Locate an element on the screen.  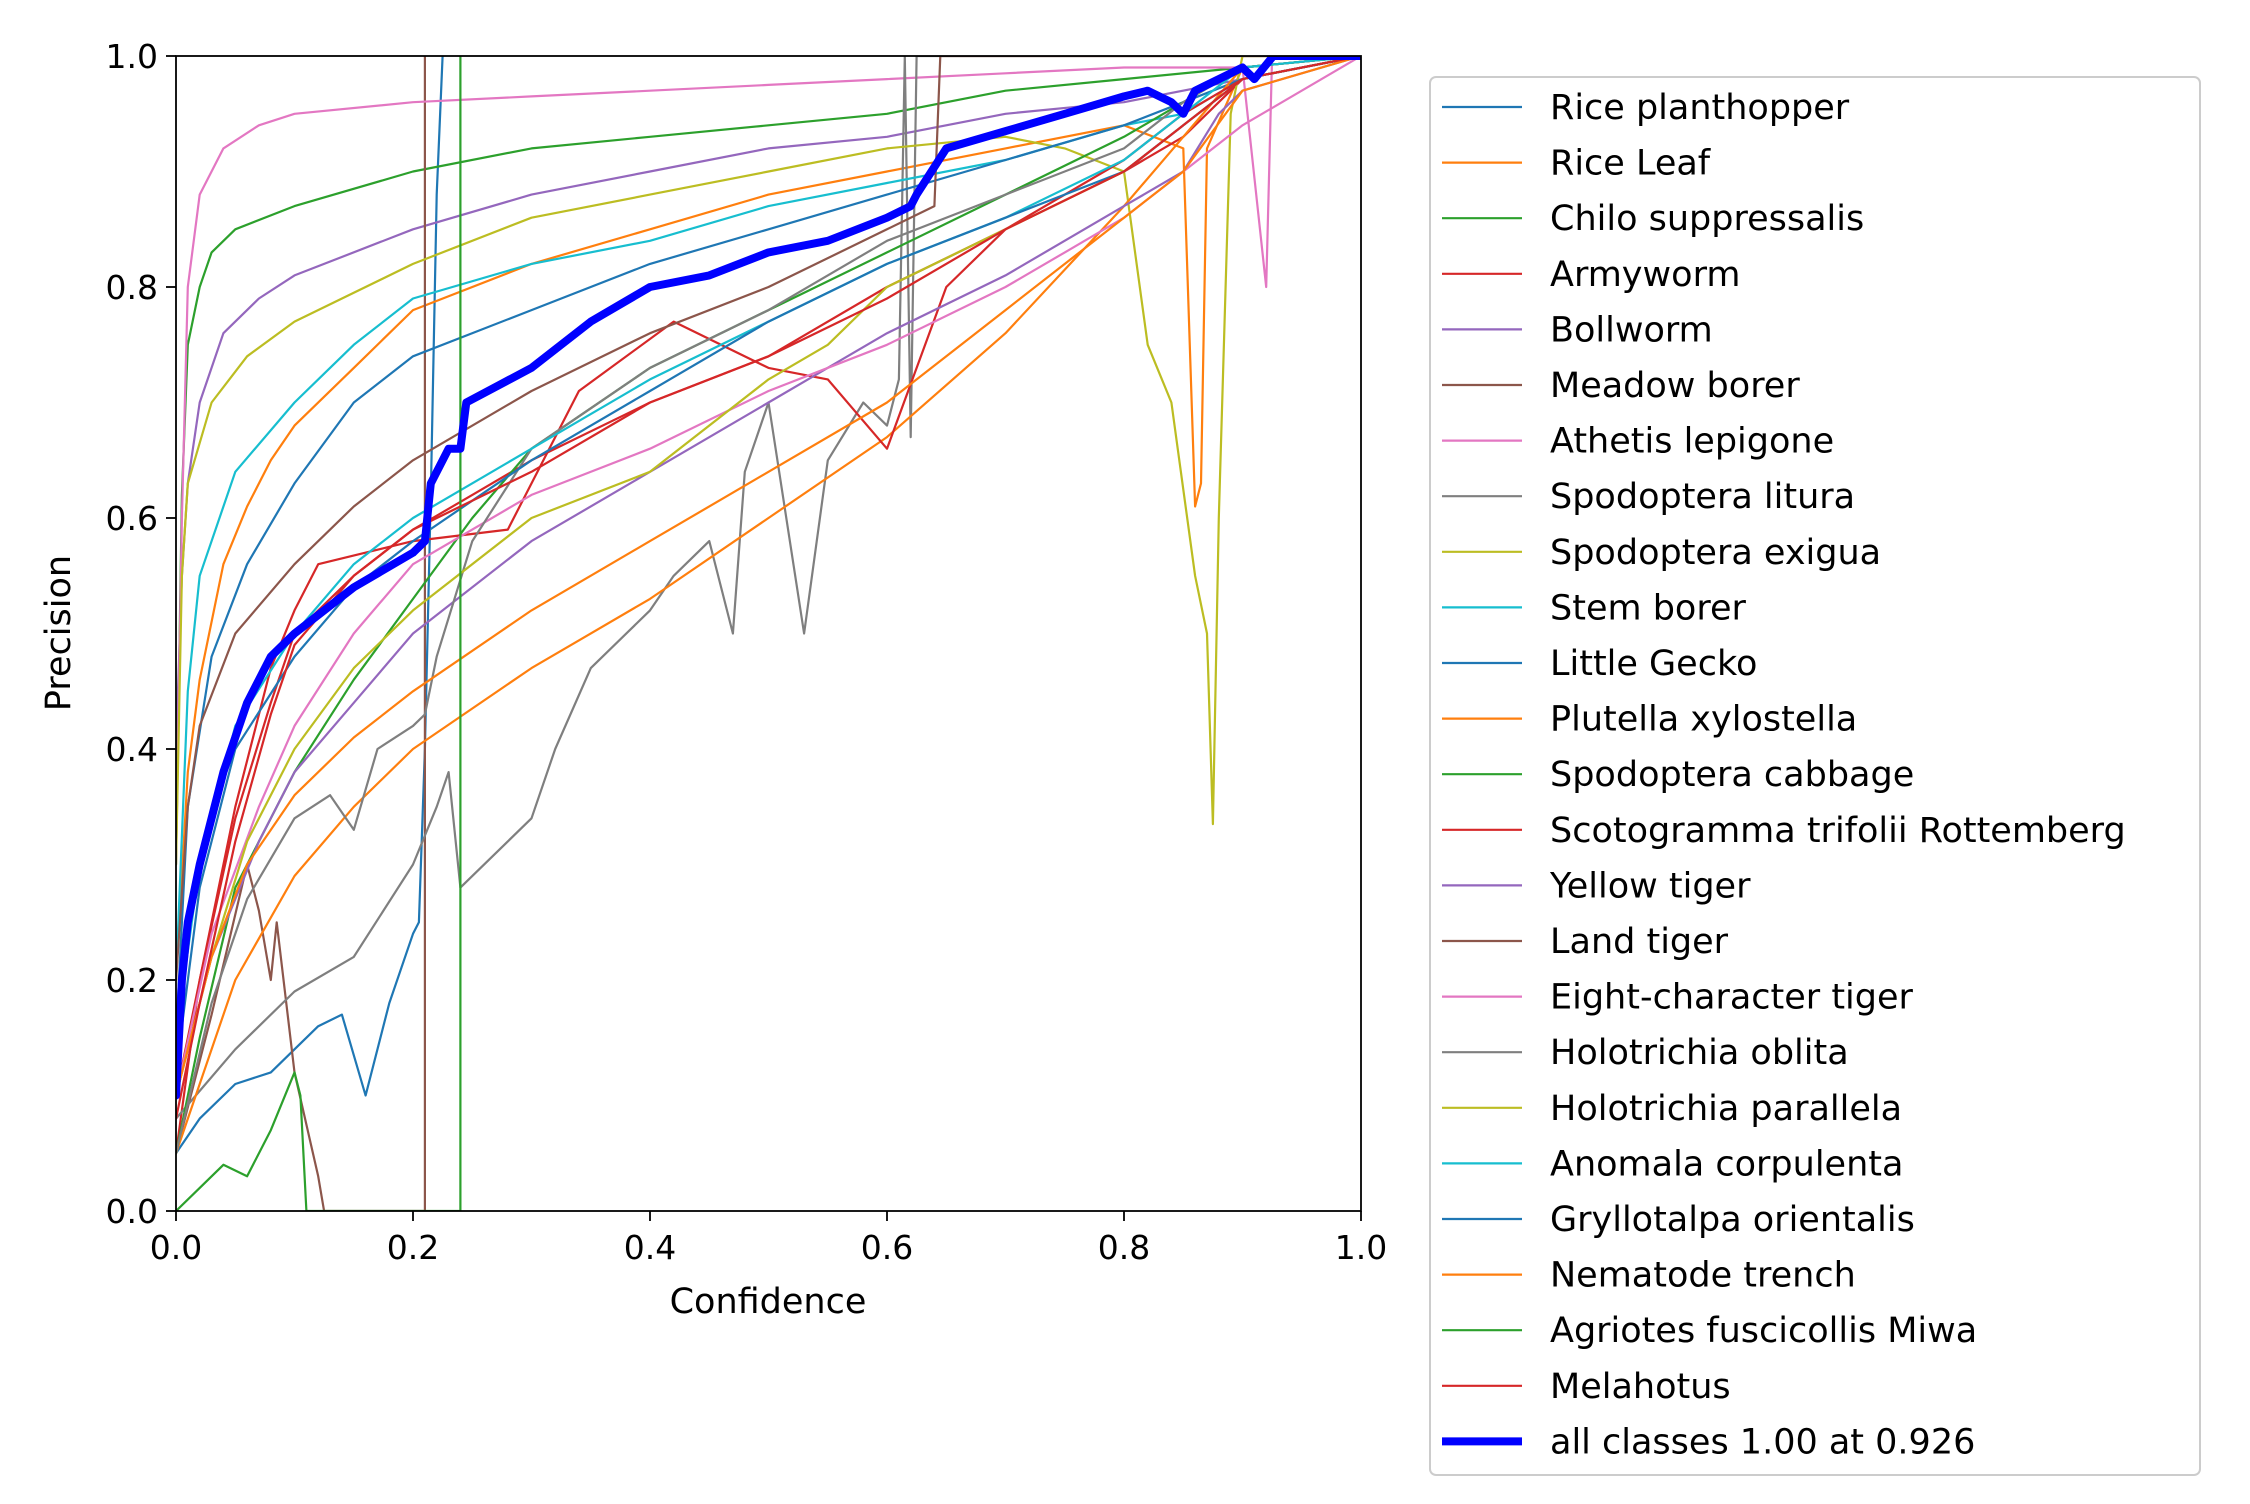
legend-label: Plutella xylostella is located at coordinates (1703, 720).